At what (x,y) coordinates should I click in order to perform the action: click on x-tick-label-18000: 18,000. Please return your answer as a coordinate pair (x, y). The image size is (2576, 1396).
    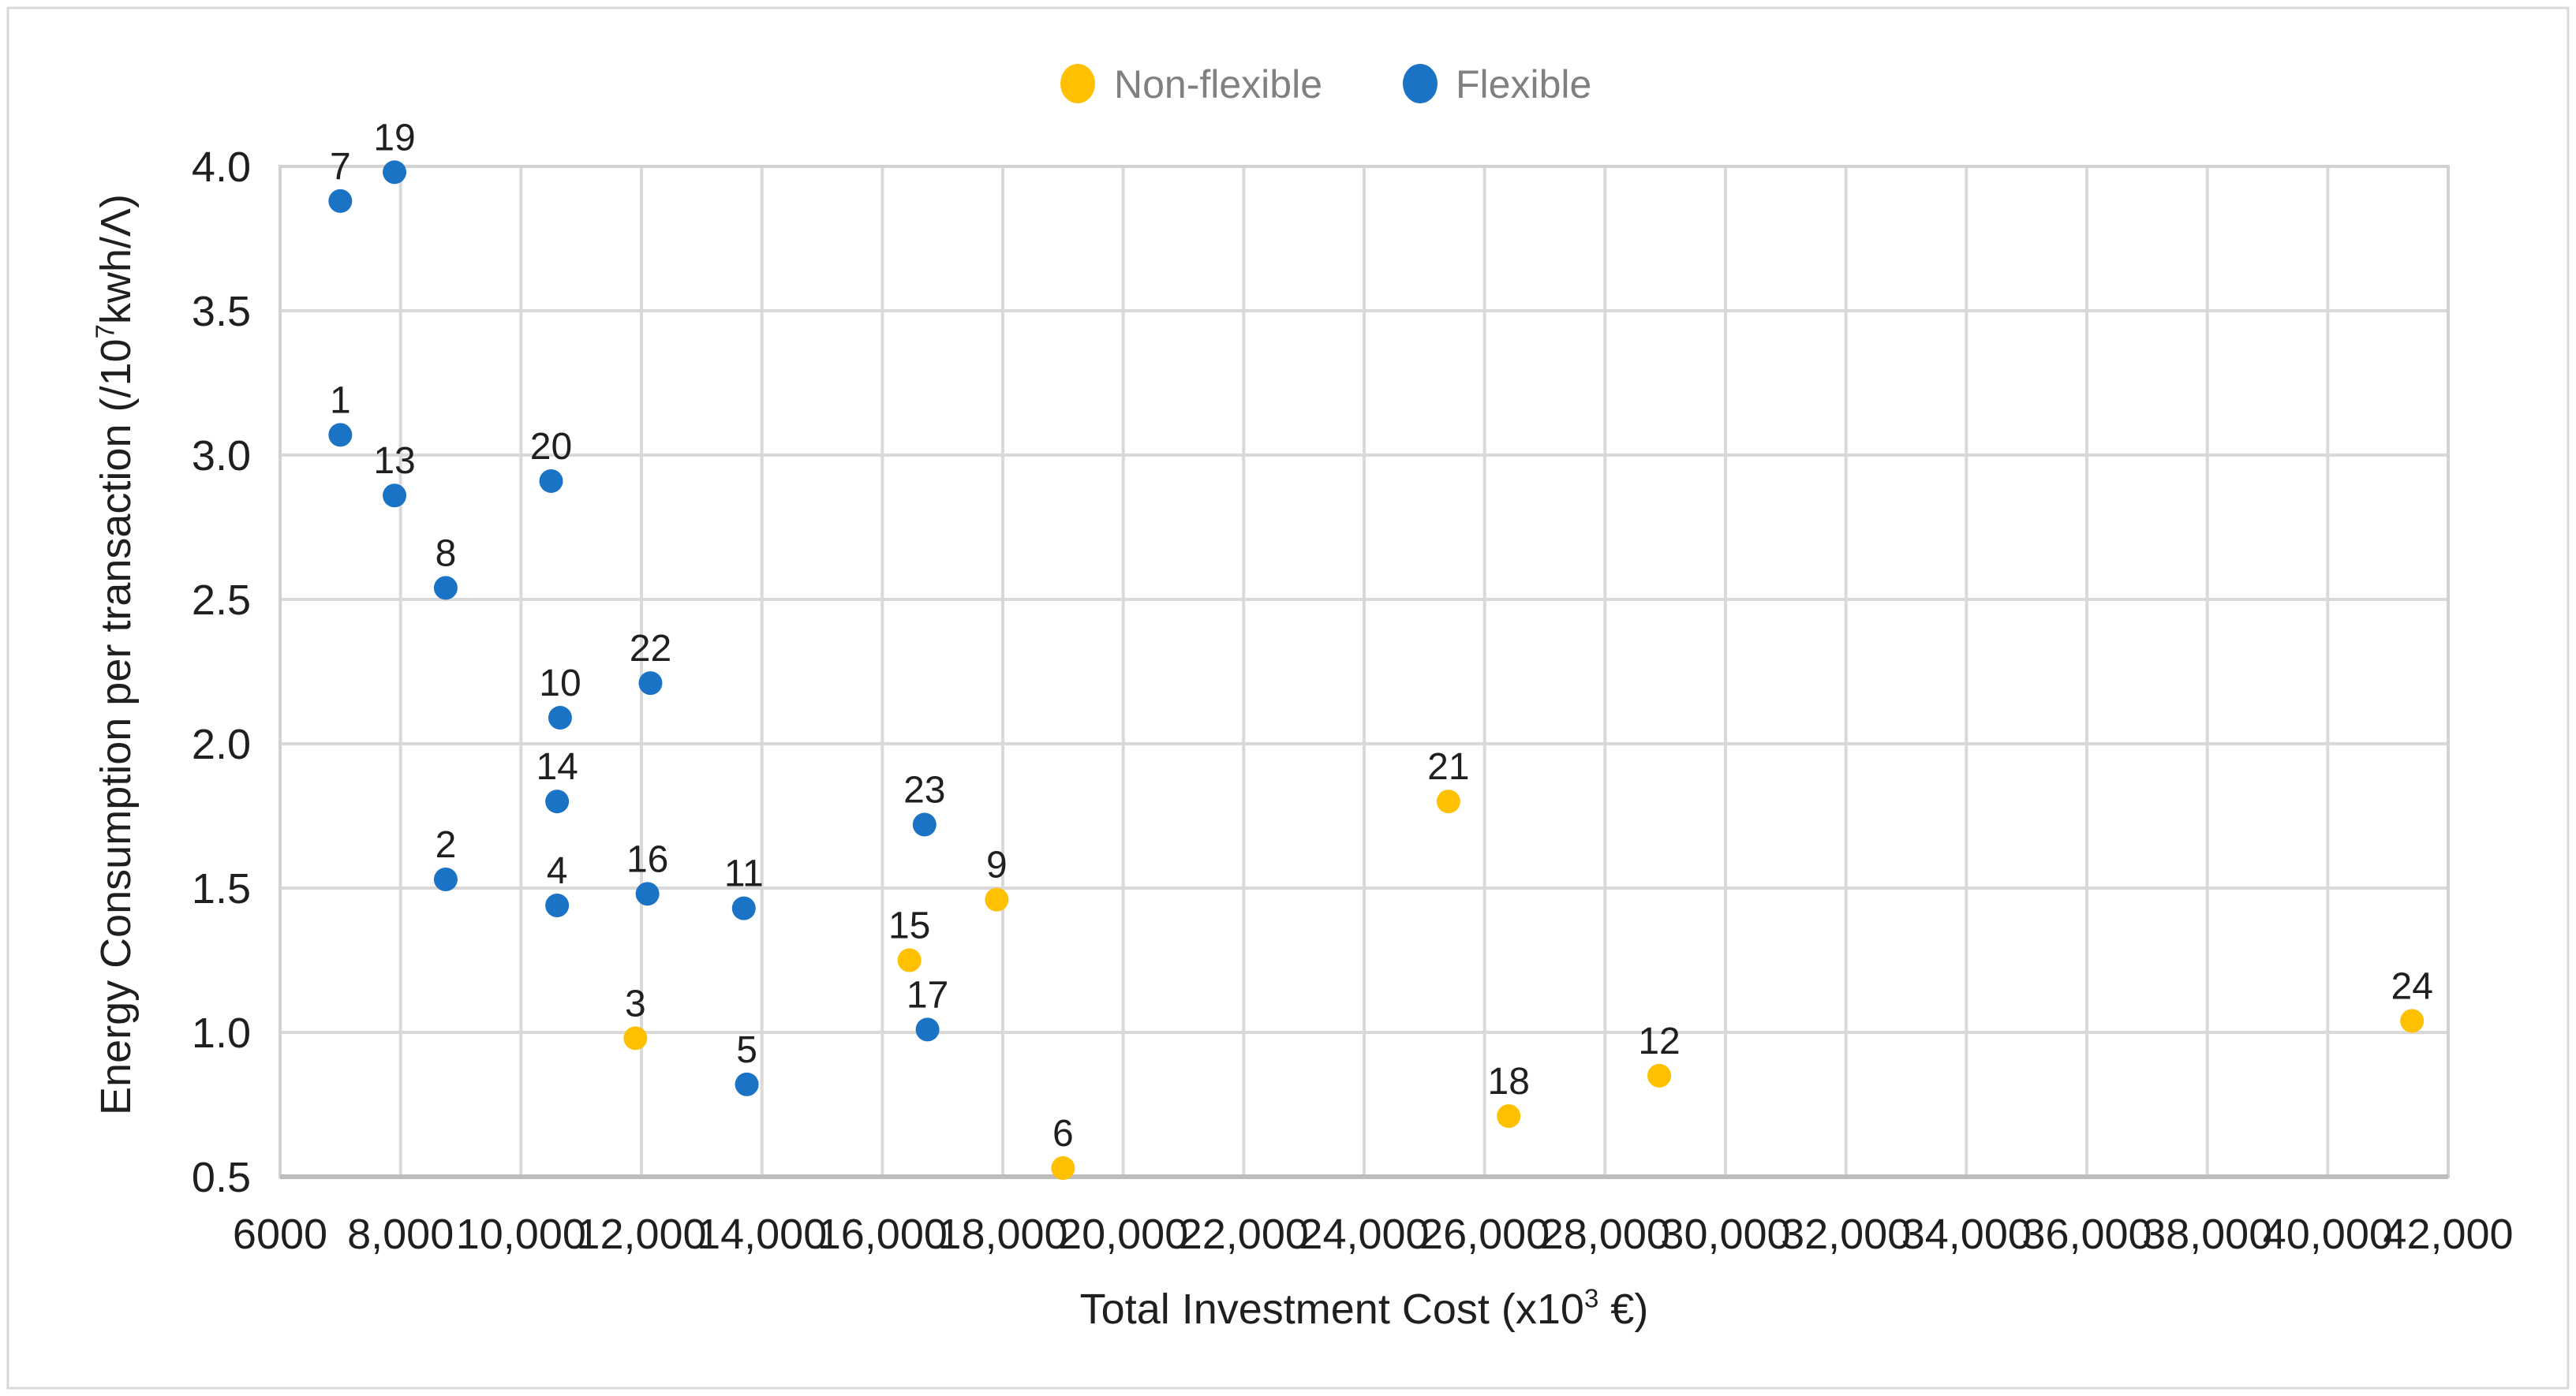
    Looking at the image, I should click on (1002, 1234).